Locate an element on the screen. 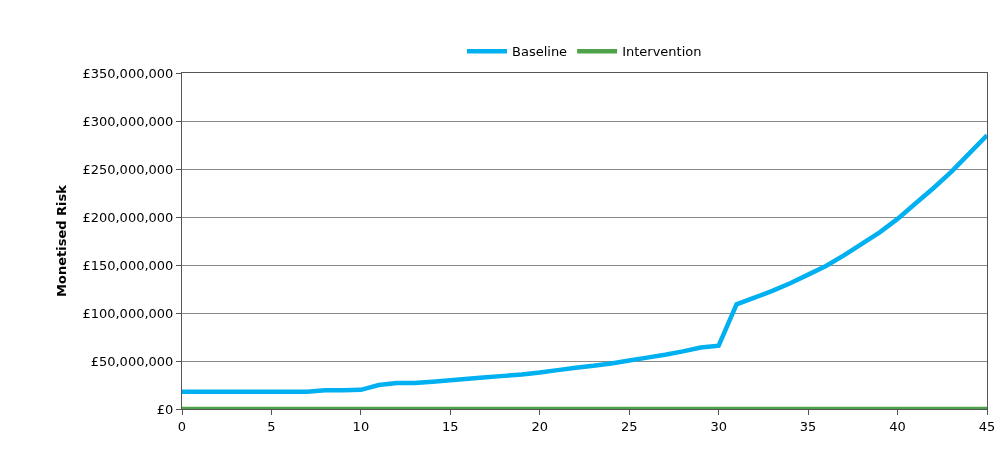 This screenshot has height=450, width=1006. y-tick-label: £350,000,000 is located at coordinates (128, 73).